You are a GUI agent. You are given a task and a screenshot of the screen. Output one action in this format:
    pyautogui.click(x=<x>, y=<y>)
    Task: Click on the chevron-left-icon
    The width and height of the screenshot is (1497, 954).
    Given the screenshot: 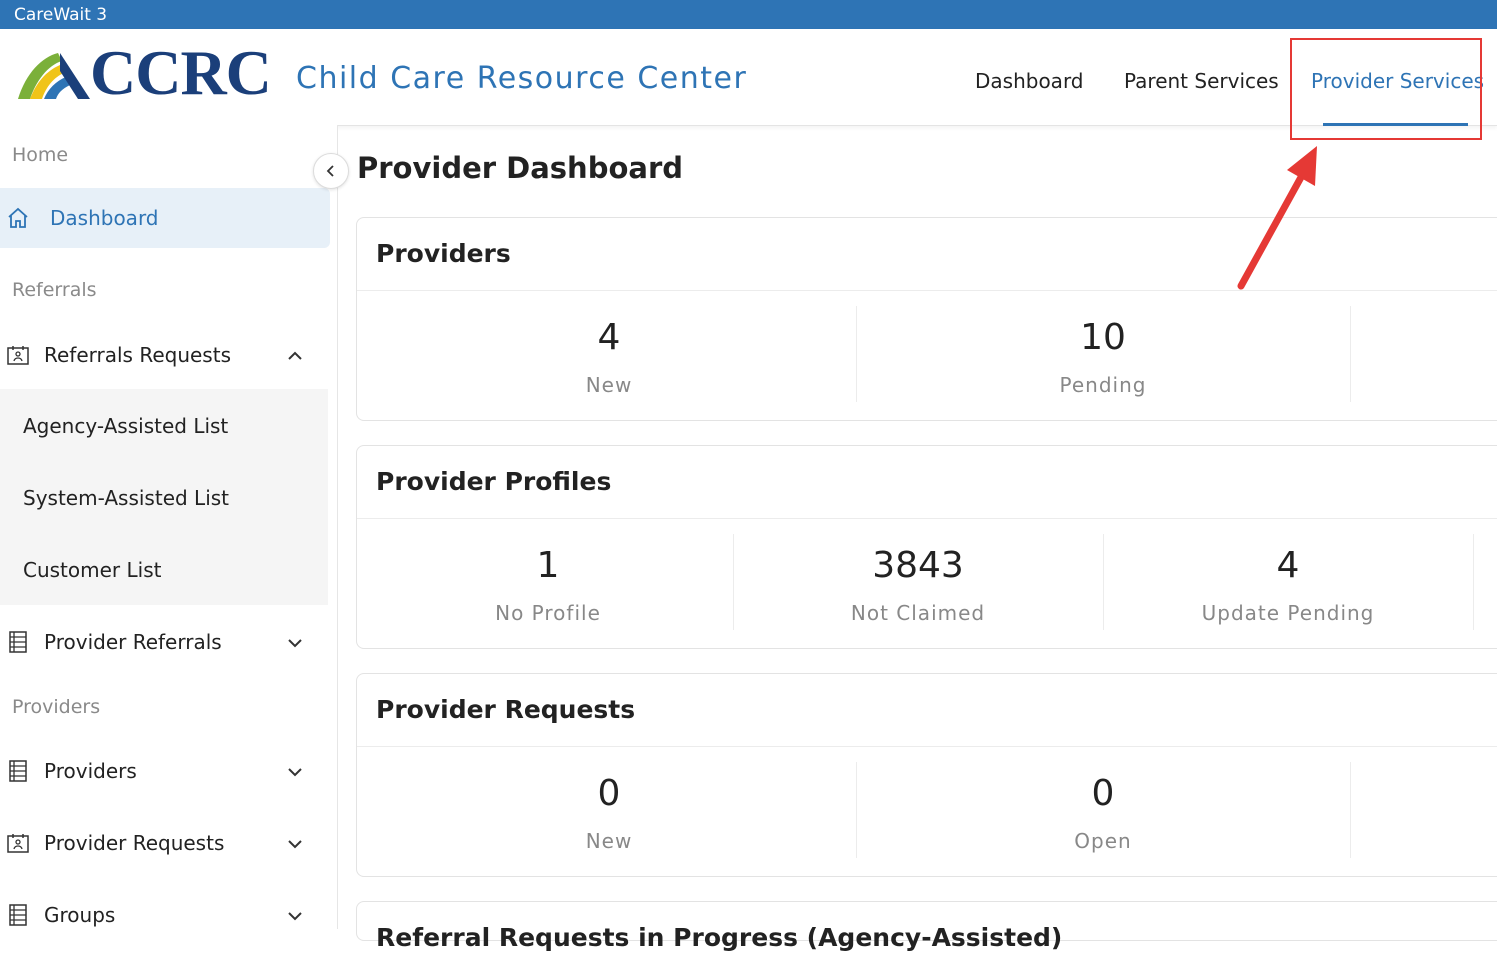 What is the action you would take?
    pyautogui.click(x=330, y=171)
    